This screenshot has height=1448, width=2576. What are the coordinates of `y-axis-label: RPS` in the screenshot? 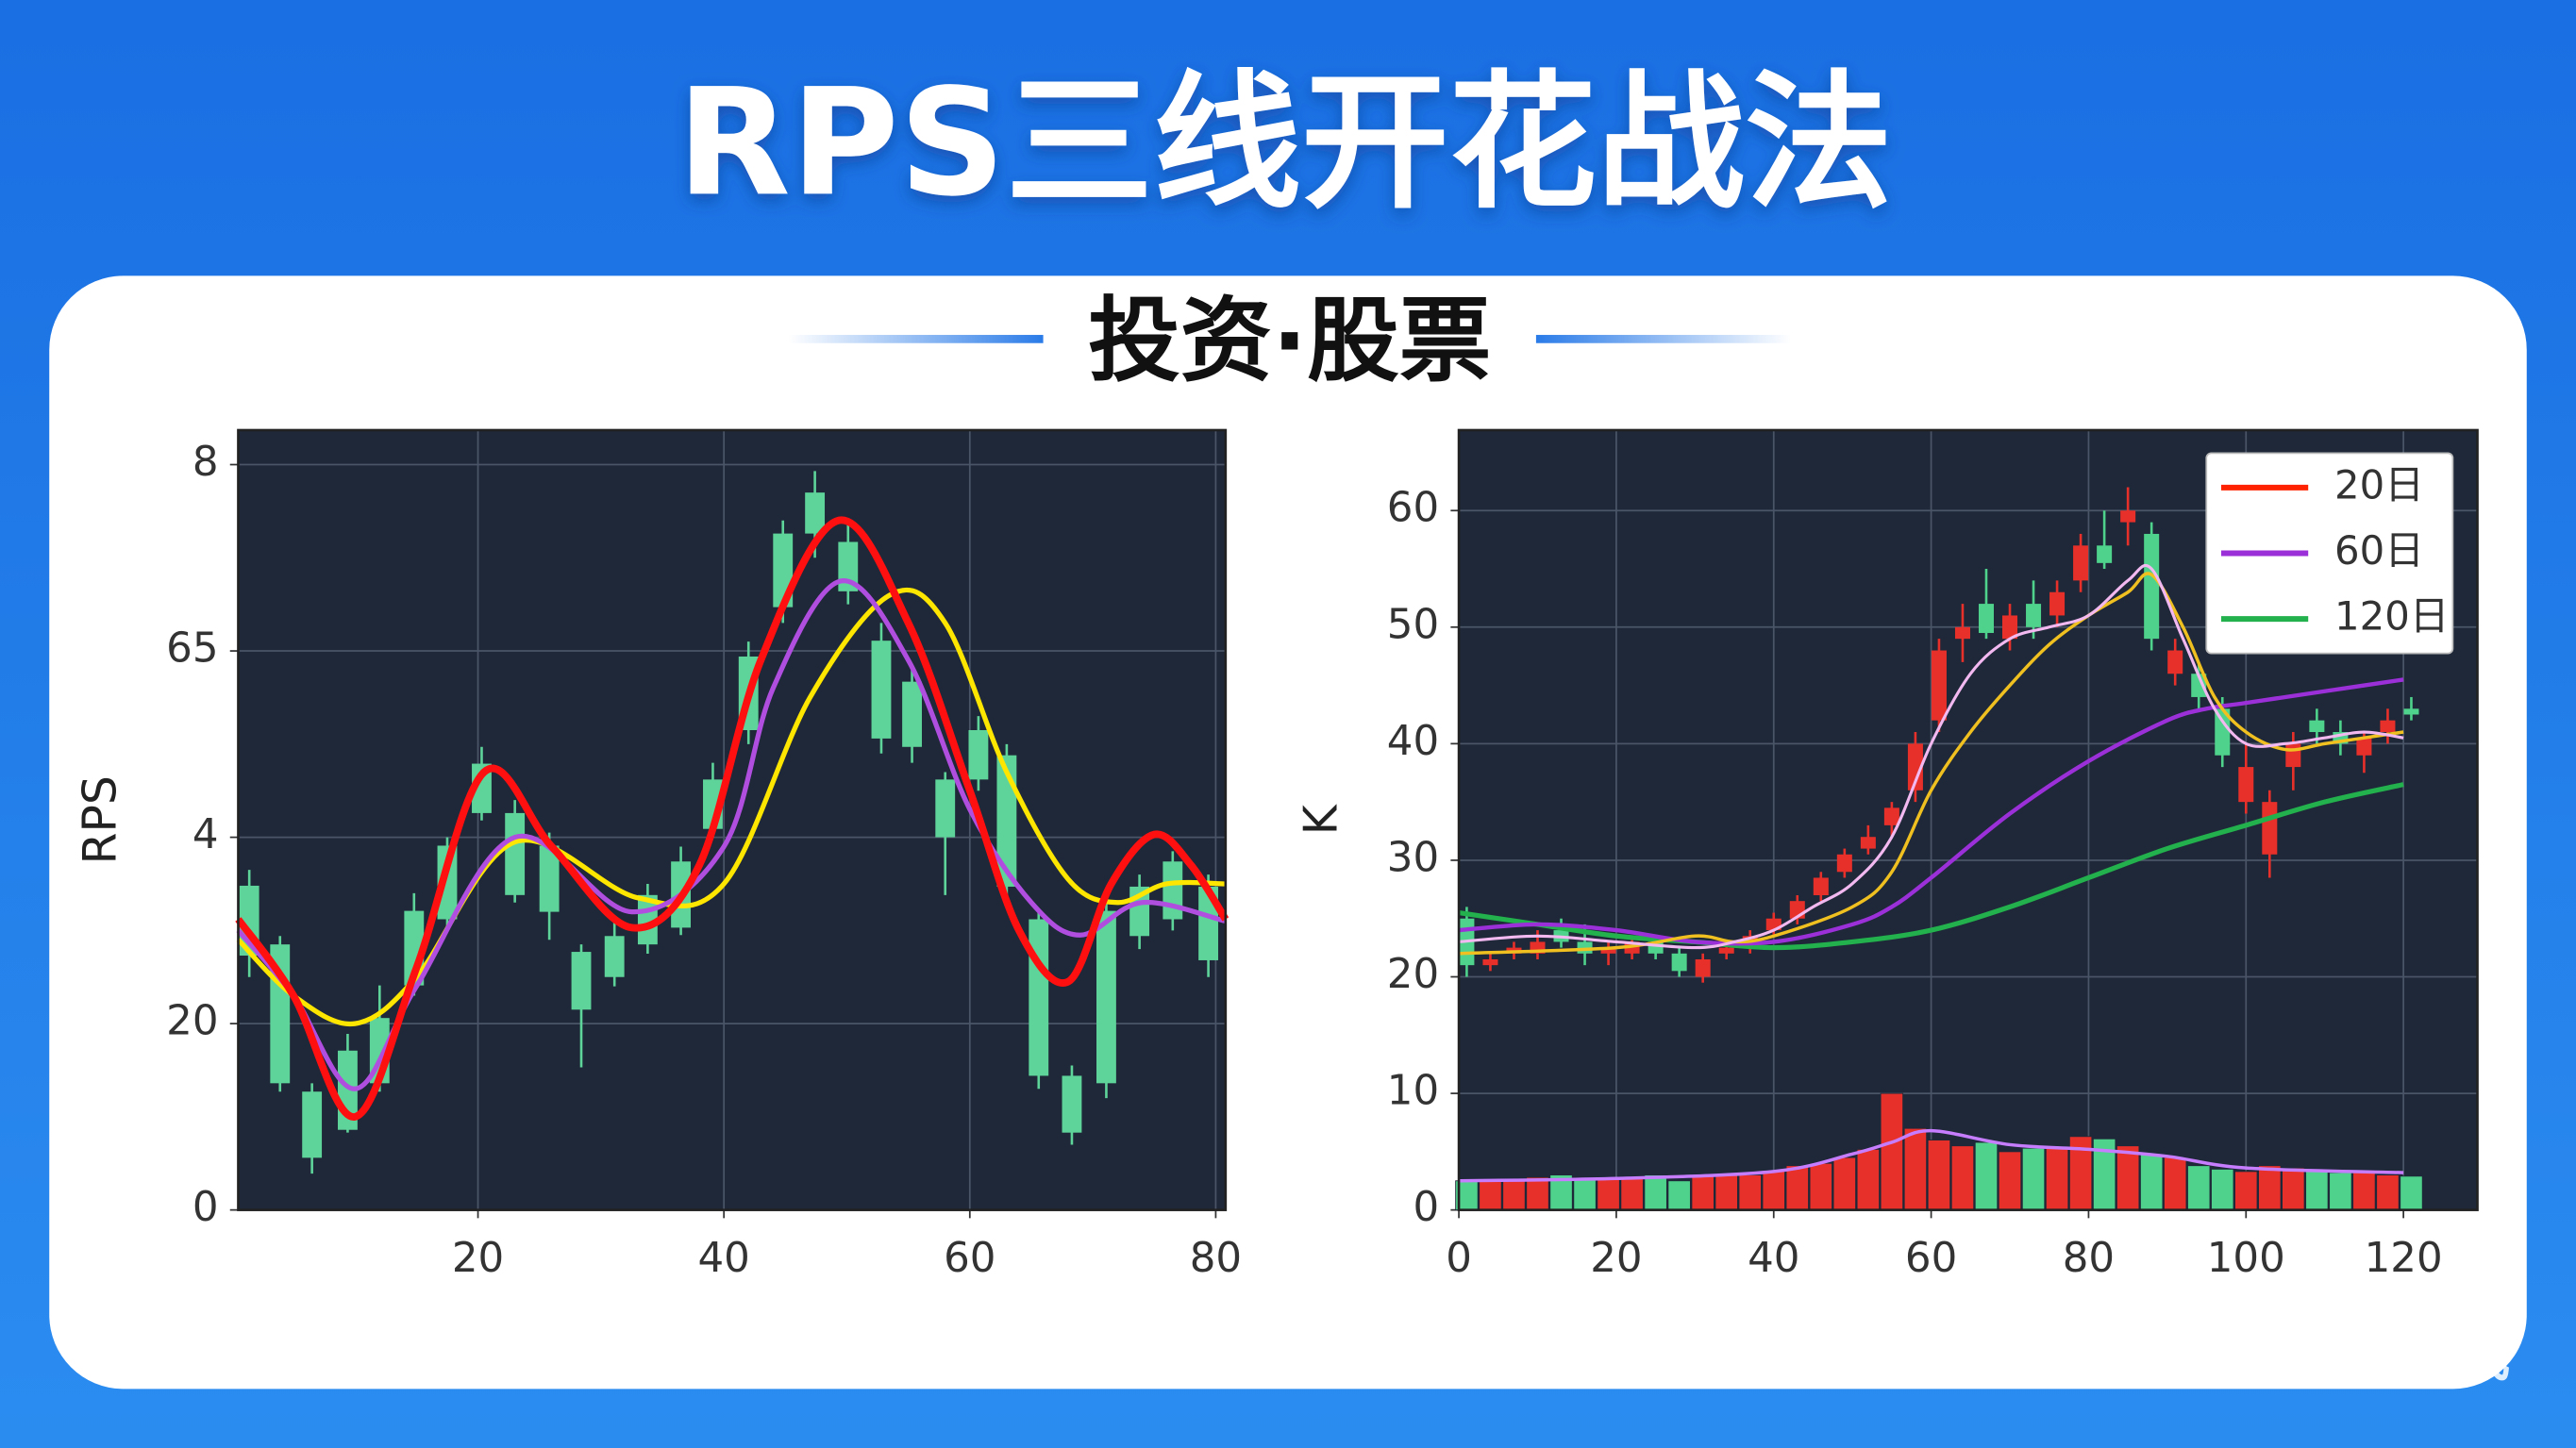 It's located at (101, 819).